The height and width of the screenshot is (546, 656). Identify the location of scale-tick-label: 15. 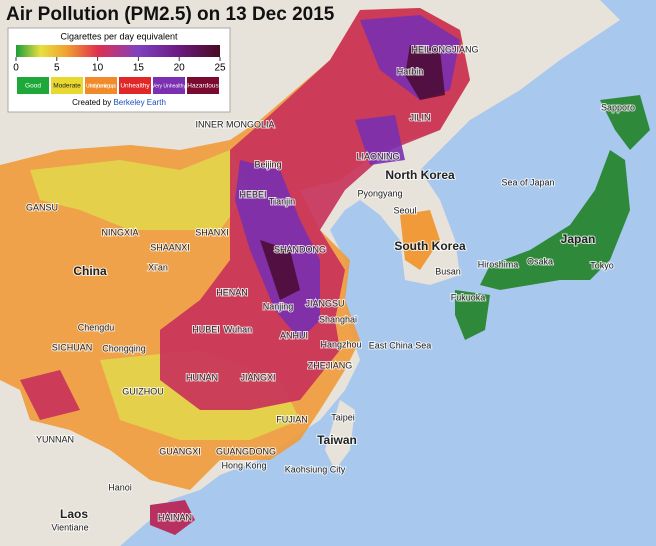
(139, 68).